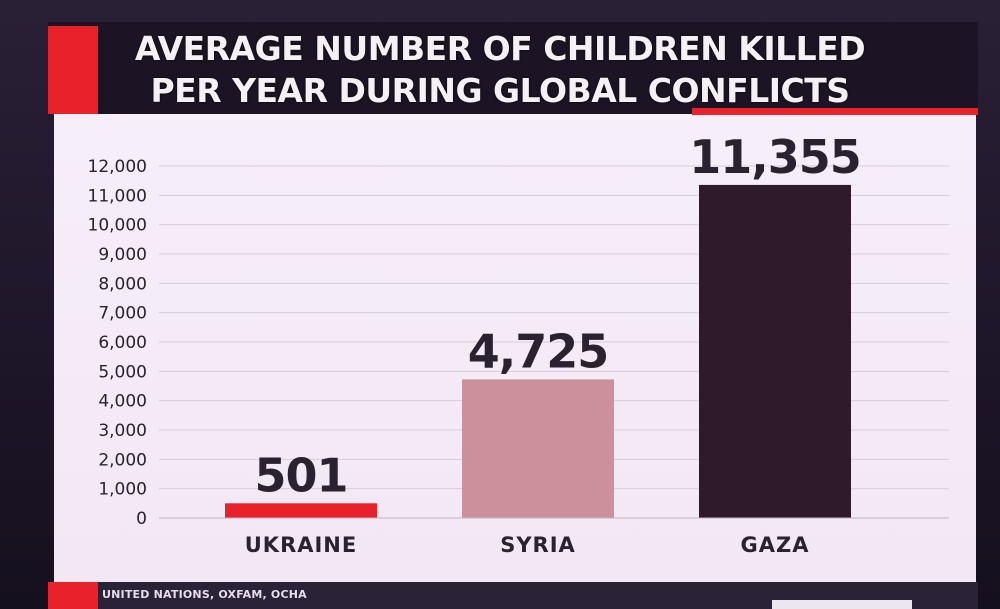 The width and height of the screenshot is (1000, 609). I want to click on y-tick-label: 12,000, so click(117, 167).